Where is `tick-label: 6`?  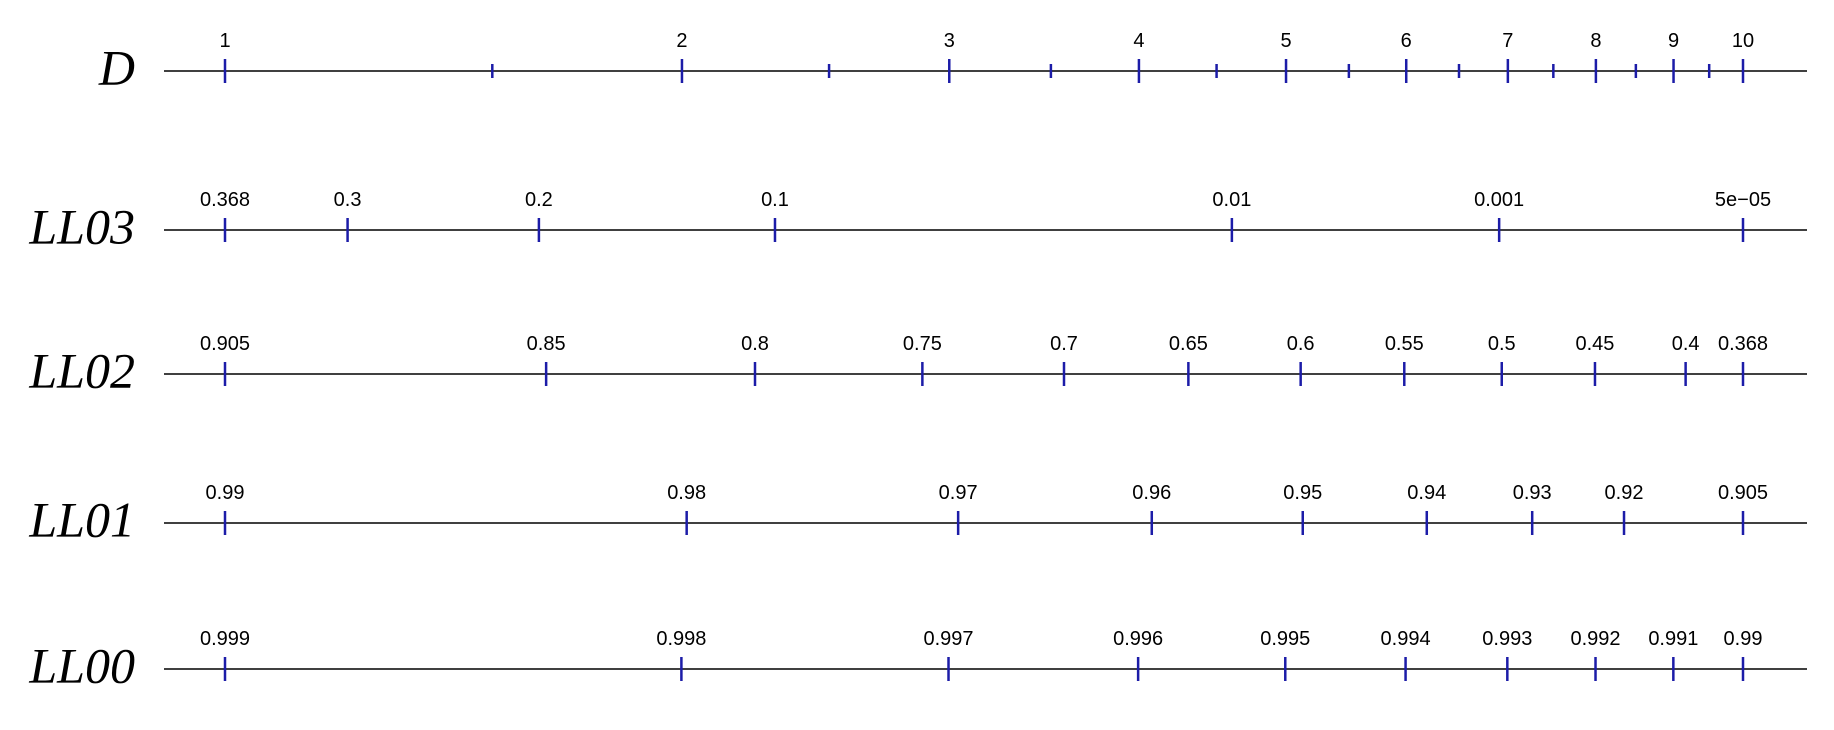 tick-label: 6 is located at coordinates (1406, 41).